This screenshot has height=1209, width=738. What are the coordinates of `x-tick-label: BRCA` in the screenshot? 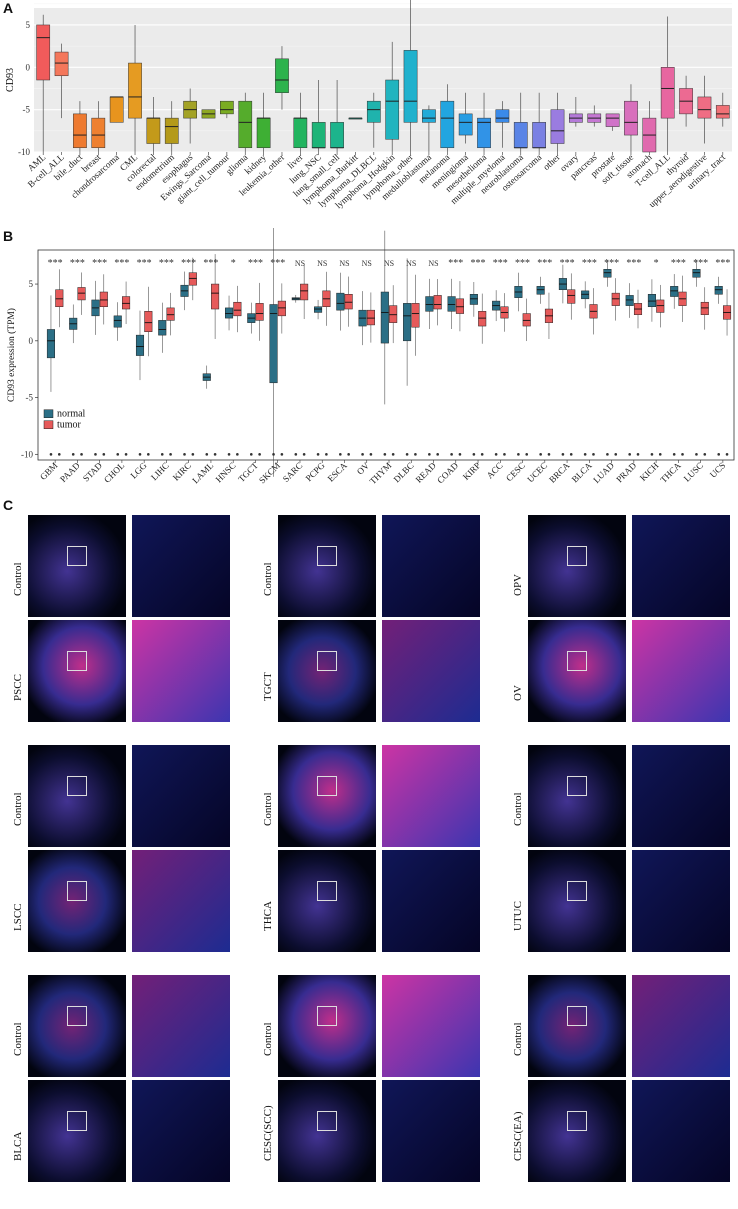 It's located at (559, 472).